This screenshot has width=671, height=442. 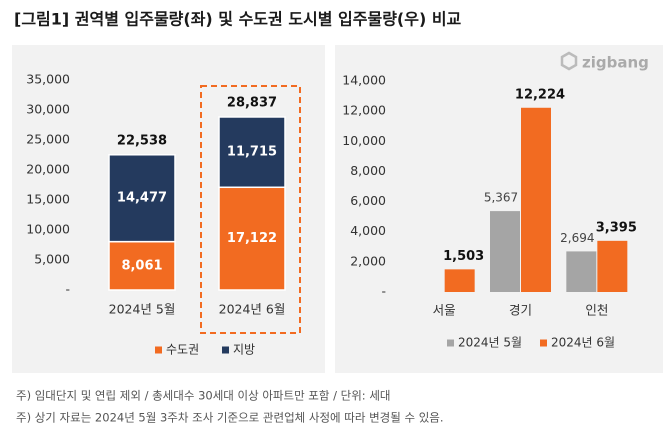 What do you see at coordinates (540, 94) in the screenshot?
I see `data-label: 12,224` at bounding box center [540, 94].